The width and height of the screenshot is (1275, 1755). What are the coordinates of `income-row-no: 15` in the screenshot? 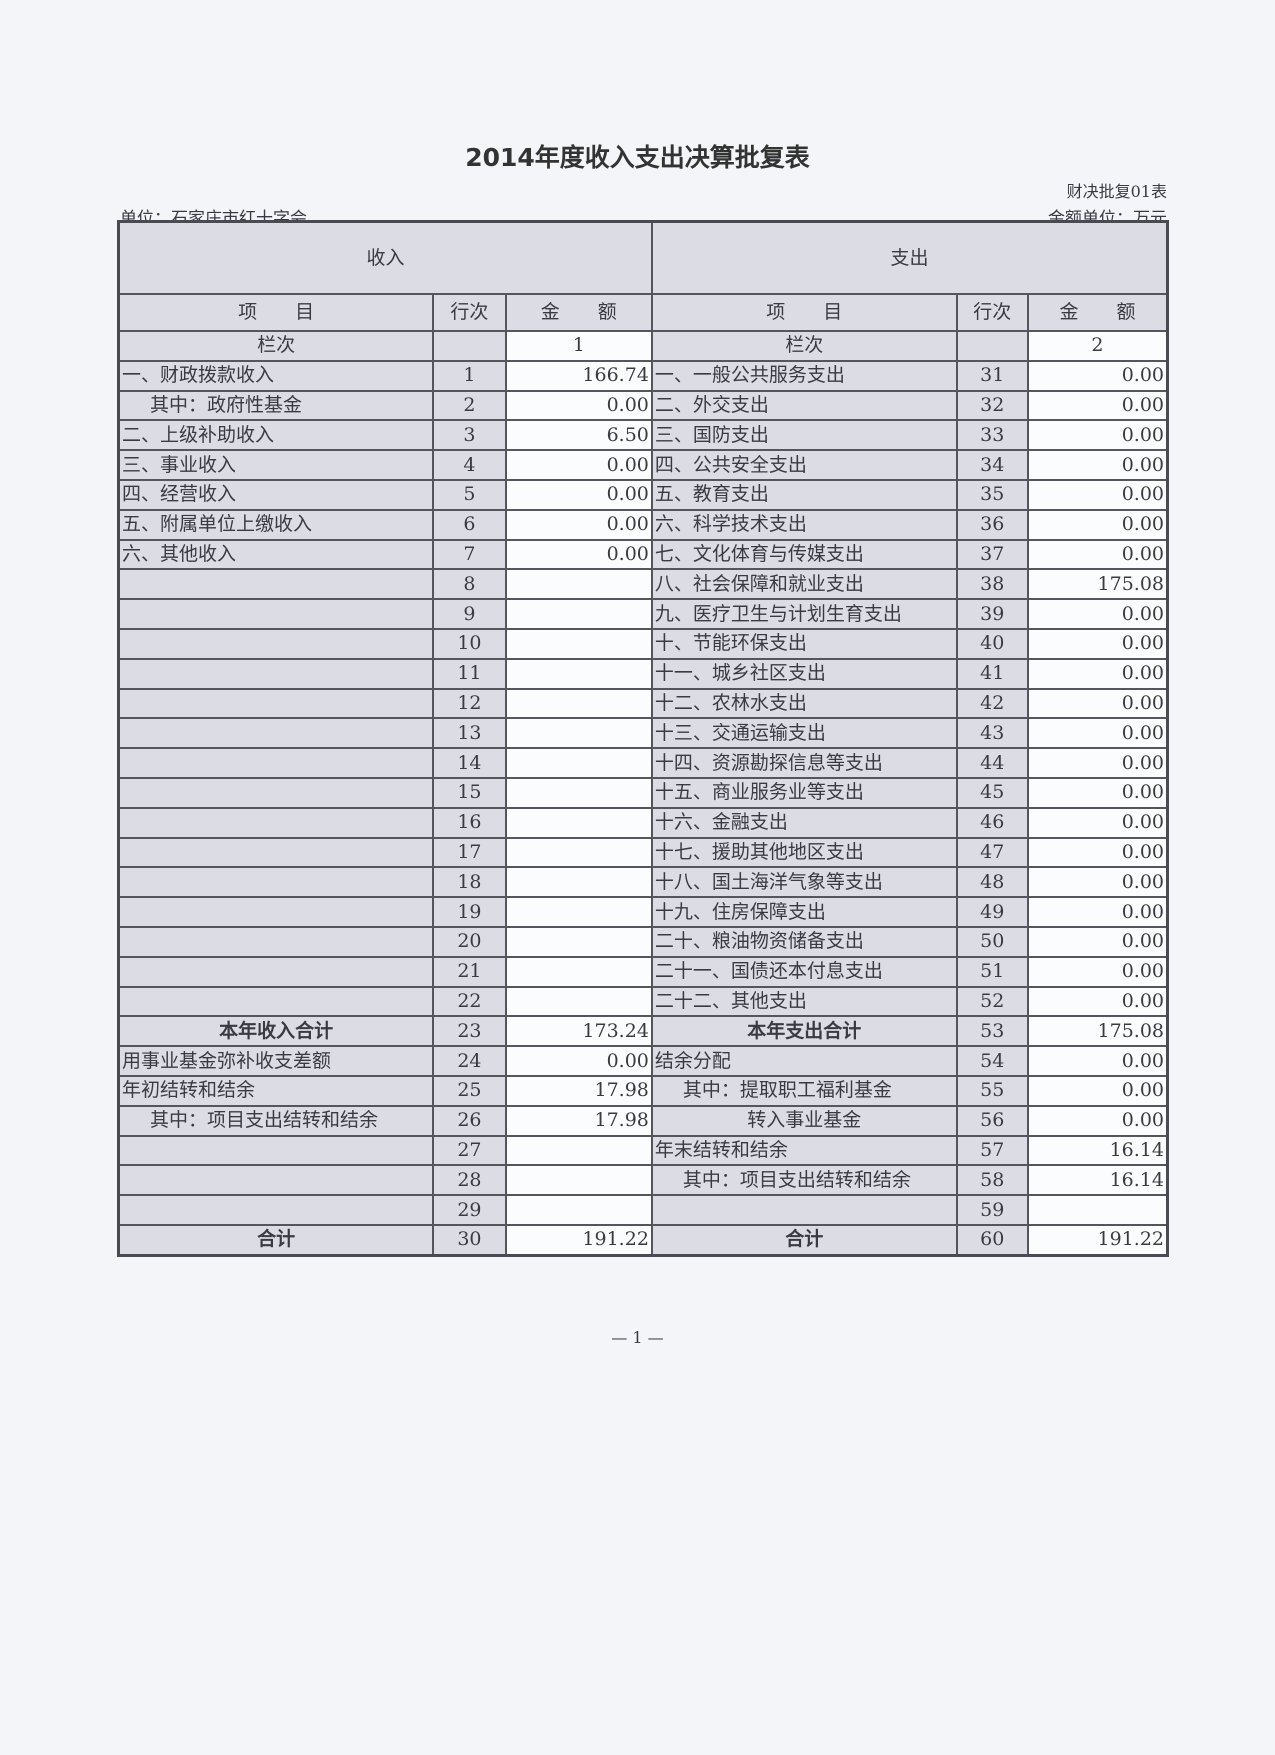 It's located at (469, 792).